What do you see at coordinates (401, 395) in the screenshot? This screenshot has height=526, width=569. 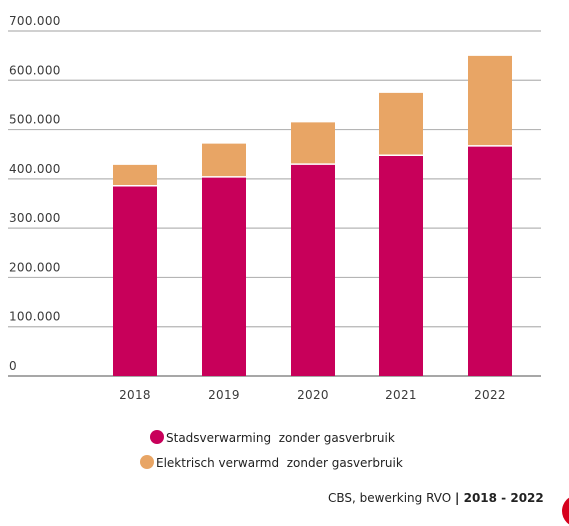 I see `x-tick-label-2021: 2021` at bounding box center [401, 395].